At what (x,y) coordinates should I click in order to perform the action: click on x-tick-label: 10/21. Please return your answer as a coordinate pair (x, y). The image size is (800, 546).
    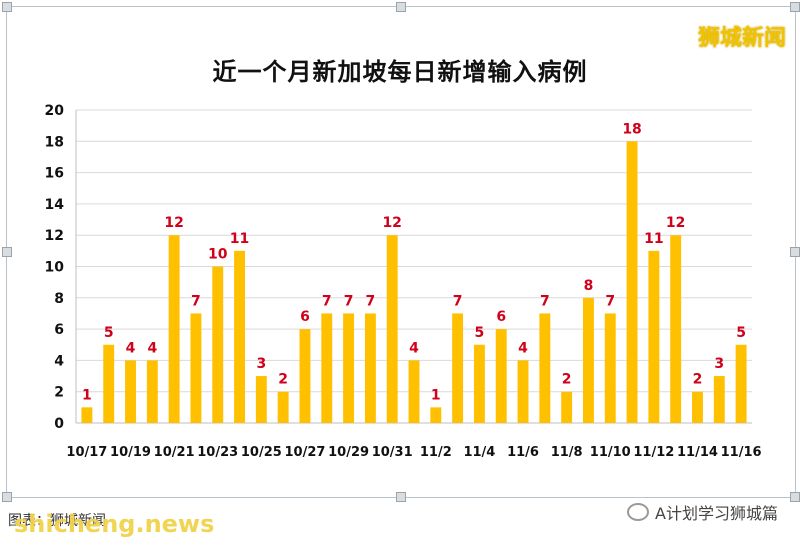
    Looking at the image, I should click on (174, 452).